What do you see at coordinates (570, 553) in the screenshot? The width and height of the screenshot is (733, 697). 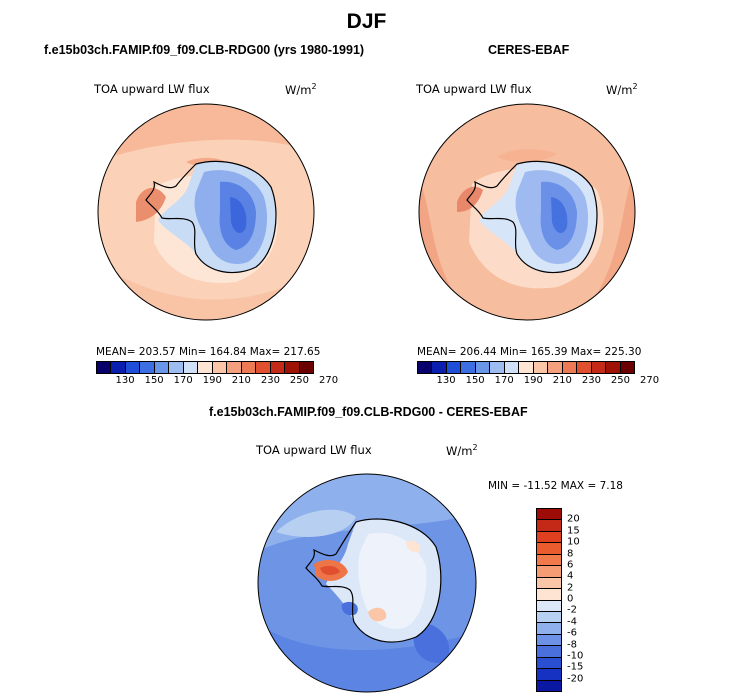 I see `diff-colorbar-tick-label: 8` at bounding box center [570, 553].